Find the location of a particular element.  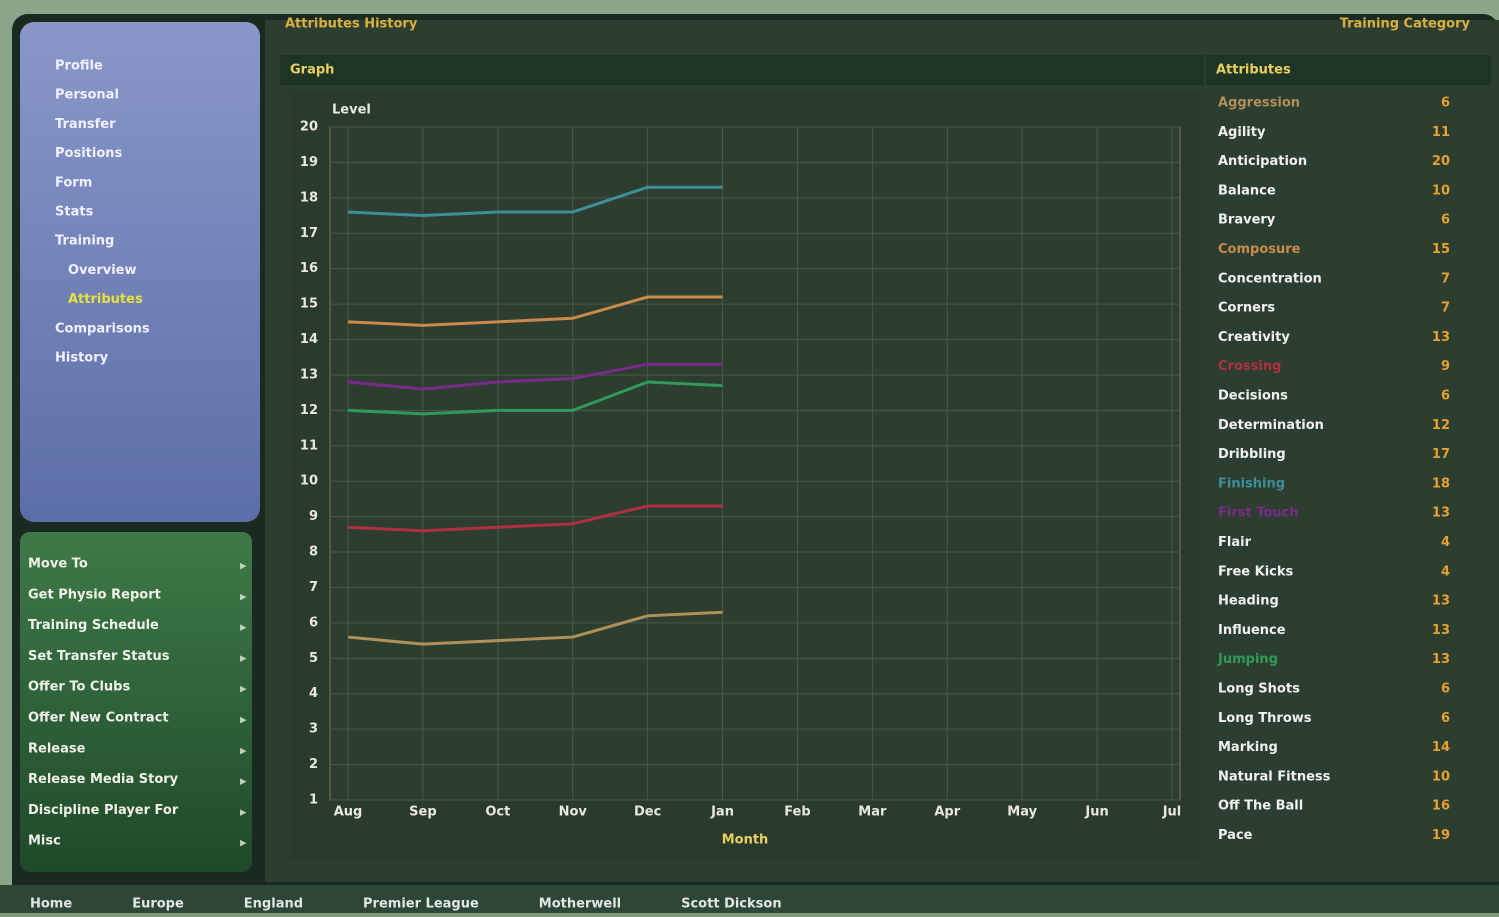

attribute-name: Finishing is located at coordinates (1251, 483).